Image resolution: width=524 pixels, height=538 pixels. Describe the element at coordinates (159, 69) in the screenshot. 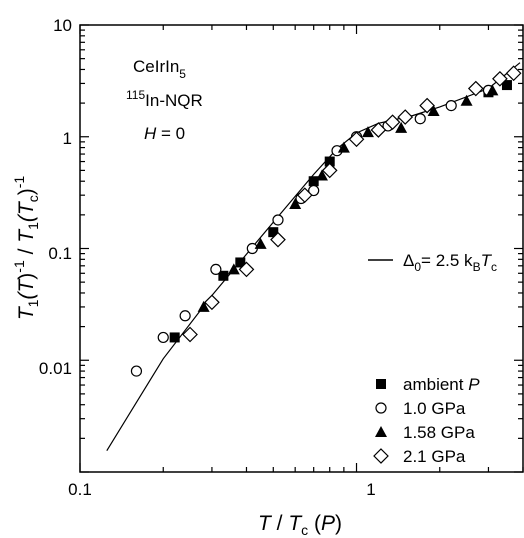

I see `compound-annotation: CeIrIn5` at that location.